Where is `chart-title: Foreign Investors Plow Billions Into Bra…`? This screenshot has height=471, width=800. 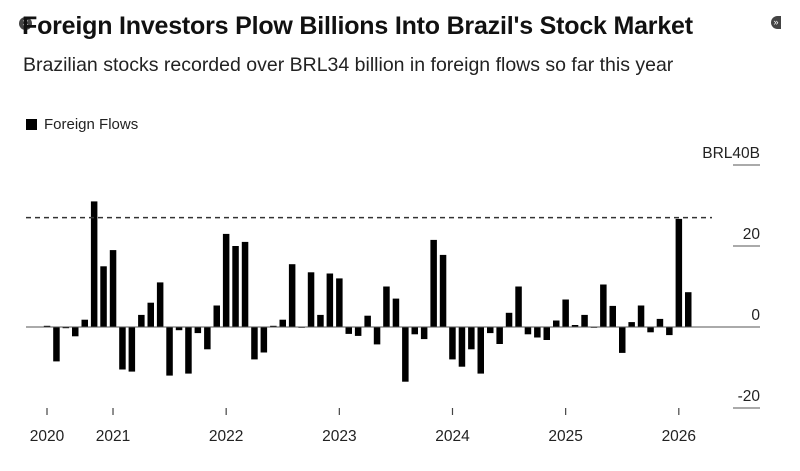
chart-title: Foreign Investors Plow Billions Into Bra… is located at coordinates (357, 26).